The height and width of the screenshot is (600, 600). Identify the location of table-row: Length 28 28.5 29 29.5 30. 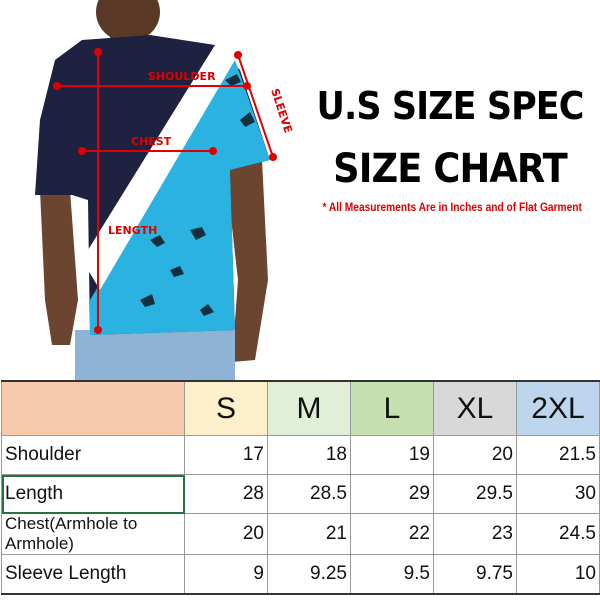
(300, 494).